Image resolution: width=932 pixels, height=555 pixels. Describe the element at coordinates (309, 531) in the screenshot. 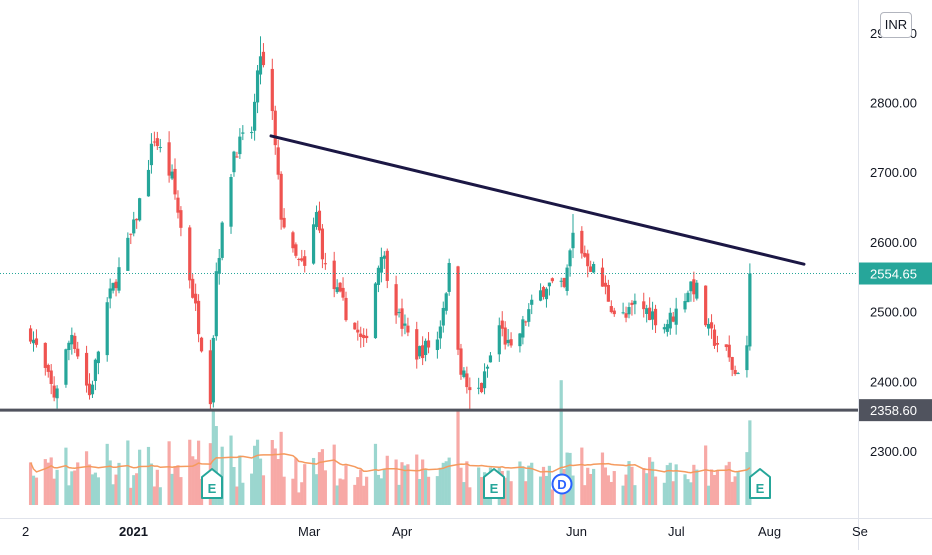

I see `time-tick-label: Mar` at that location.